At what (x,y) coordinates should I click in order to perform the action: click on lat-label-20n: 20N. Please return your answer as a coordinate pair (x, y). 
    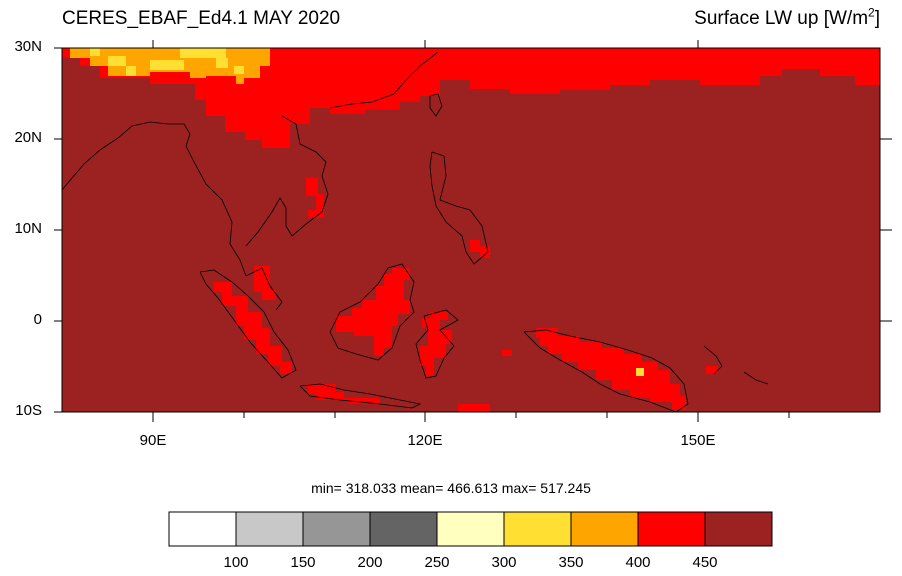
    Looking at the image, I should click on (28, 137).